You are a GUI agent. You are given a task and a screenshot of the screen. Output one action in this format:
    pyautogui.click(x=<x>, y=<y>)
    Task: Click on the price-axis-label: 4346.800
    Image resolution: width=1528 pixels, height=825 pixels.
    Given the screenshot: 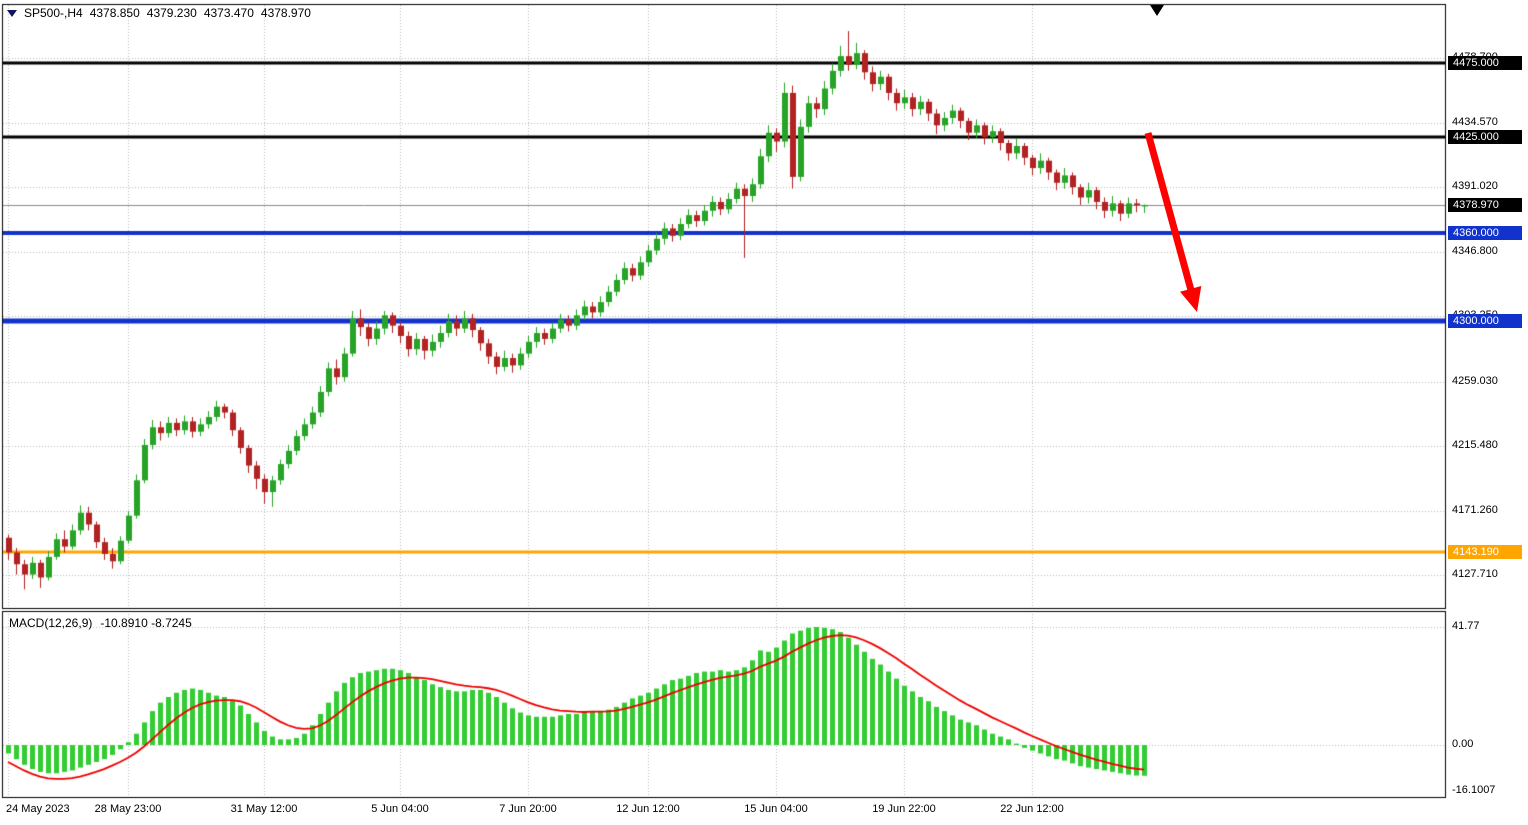 What is the action you would take?
    pyautogui.click(x=1475, y=251)
    